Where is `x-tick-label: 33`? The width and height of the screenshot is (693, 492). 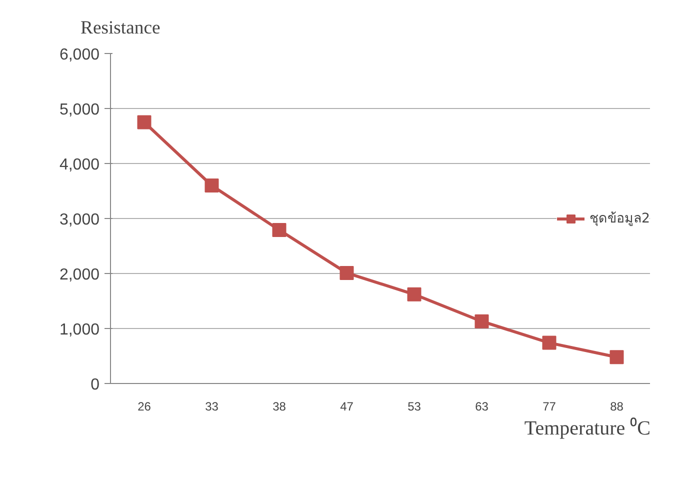
x-tick-label: 33 is located at coordinates (212, 407).